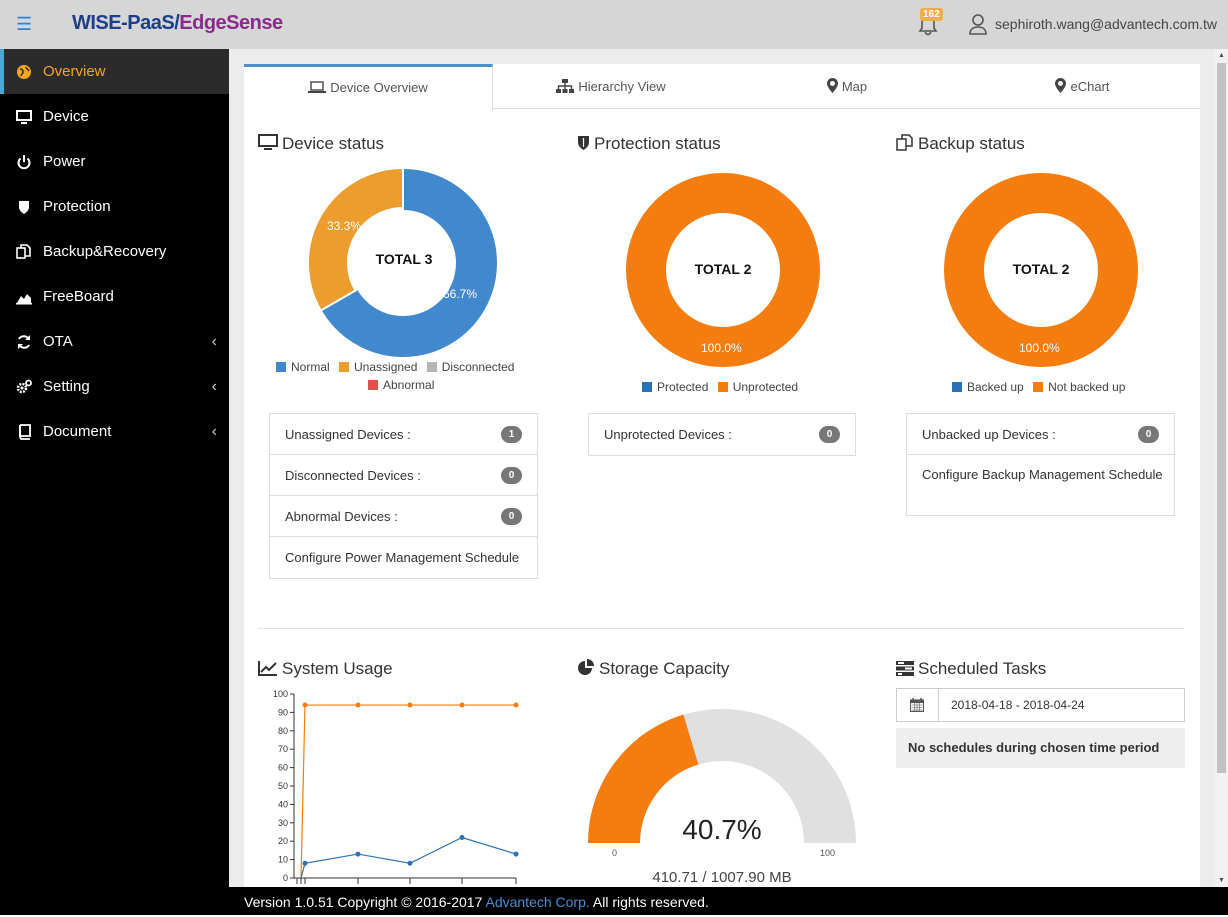 The height and width of the screenshot is (917, 1228). What do you see at coordinates (114, 386) in the screenshot?
I see `sidebar-item-setting: Setting ‹` at bounding box center [114, 386].